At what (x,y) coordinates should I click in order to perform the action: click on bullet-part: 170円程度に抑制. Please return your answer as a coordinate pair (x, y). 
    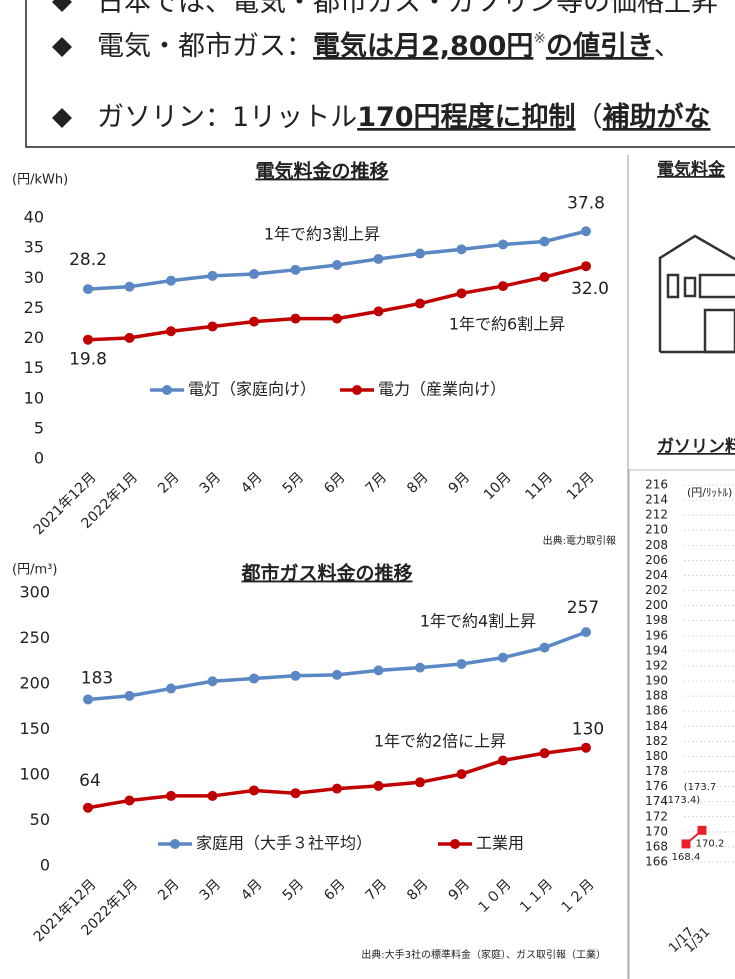
    Looking at the image, I should click on (466, 117).